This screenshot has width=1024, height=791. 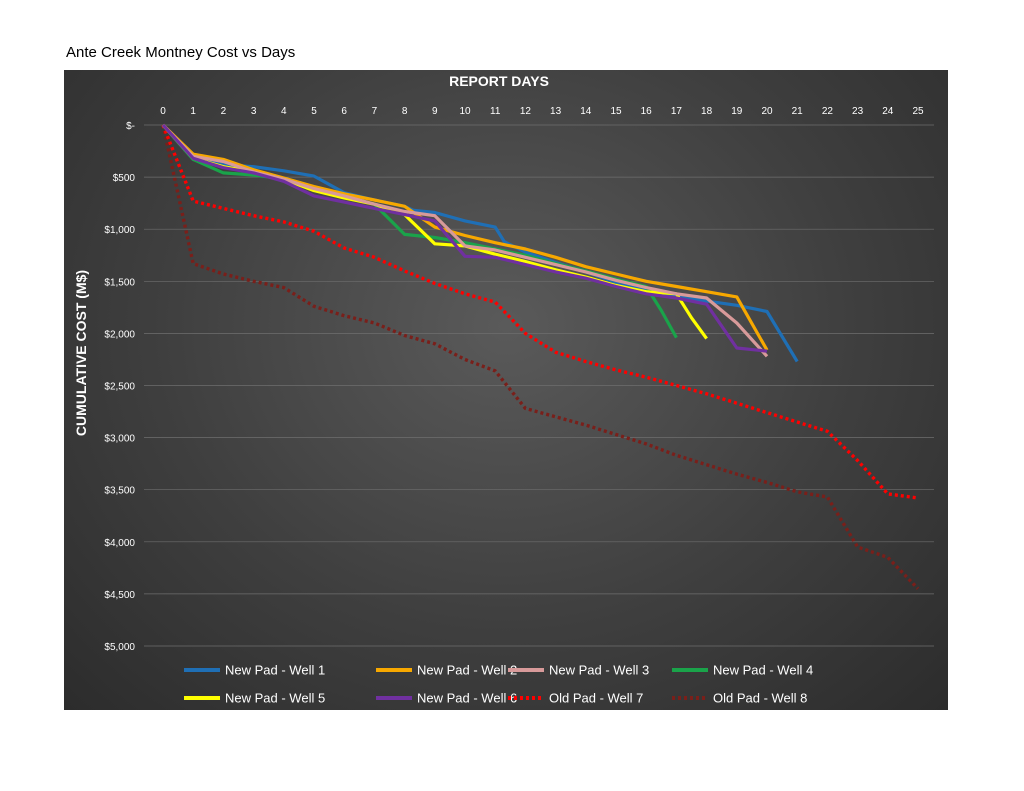 What do you see at coordinates (119, 334) in the screenshot?
I see `y-tick-label: $2,000` at bounding box center [119, 334].